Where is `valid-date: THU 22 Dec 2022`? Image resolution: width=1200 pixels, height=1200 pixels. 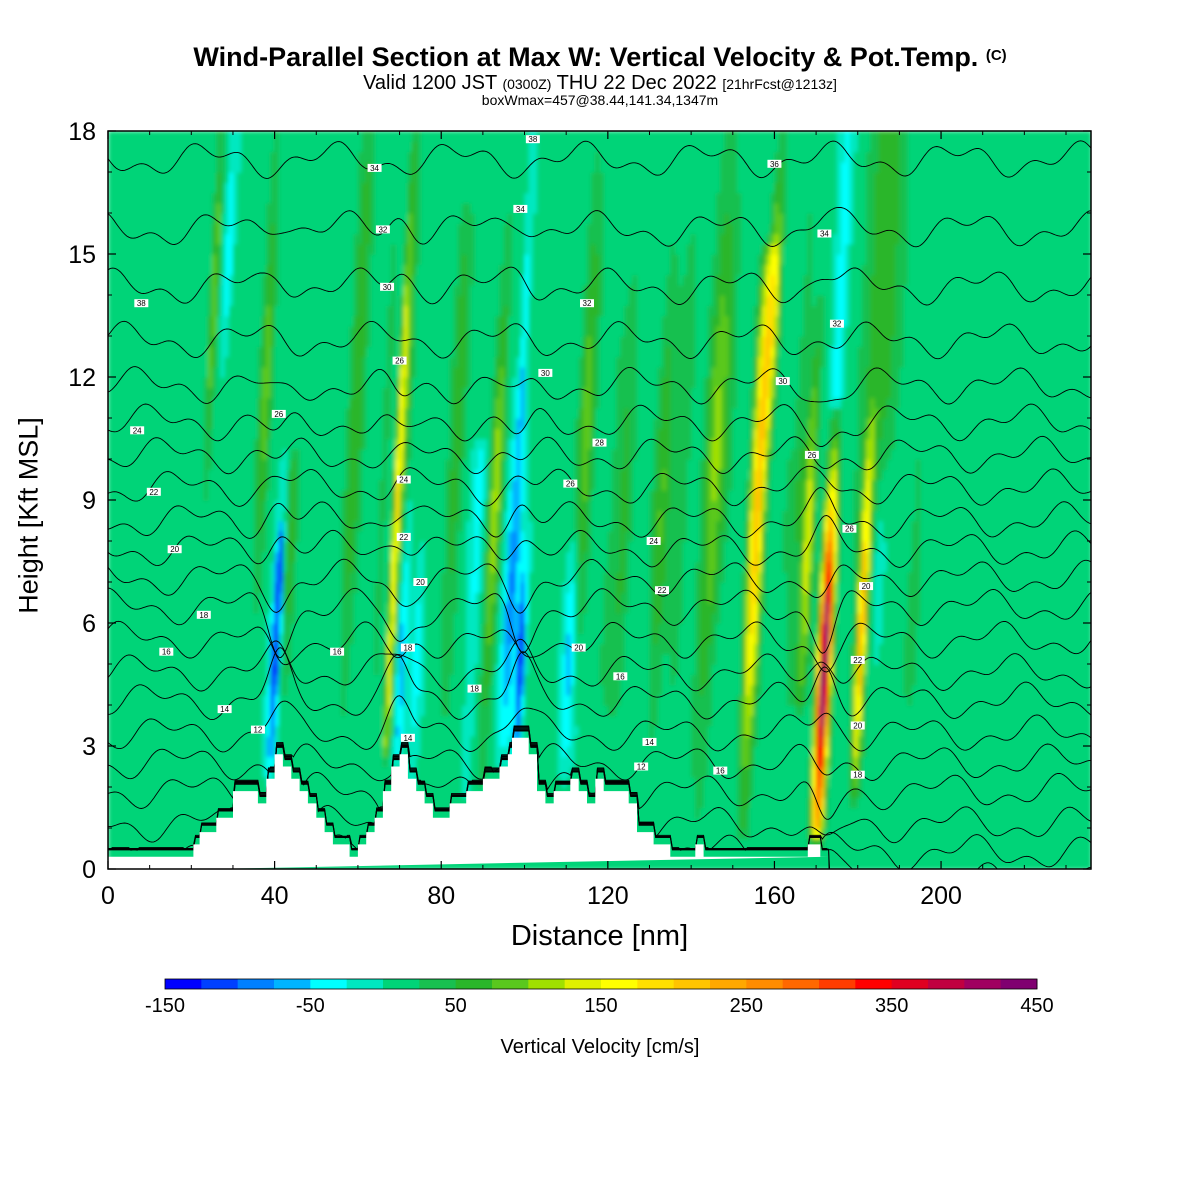
valid-date: THU 22 Dec 2022 is located at coordinates (636, 83).